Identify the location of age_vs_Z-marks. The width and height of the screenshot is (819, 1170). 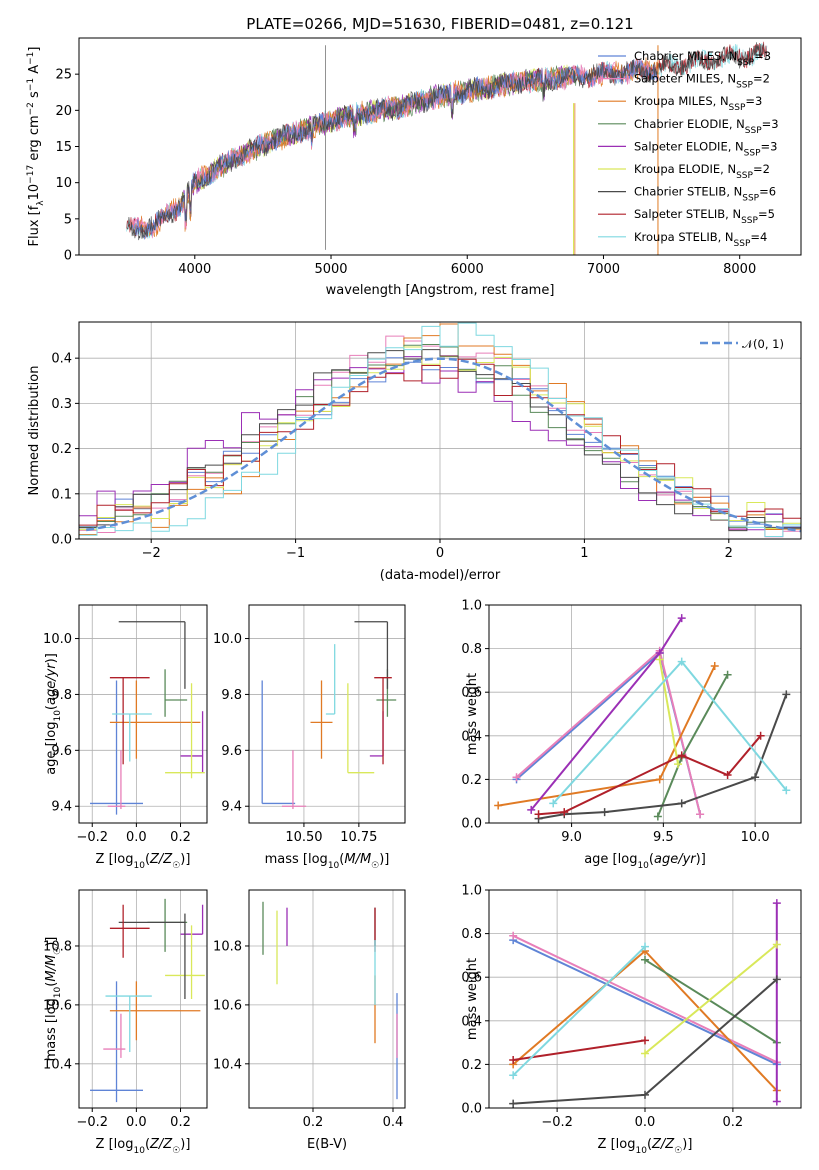
(147, 718).